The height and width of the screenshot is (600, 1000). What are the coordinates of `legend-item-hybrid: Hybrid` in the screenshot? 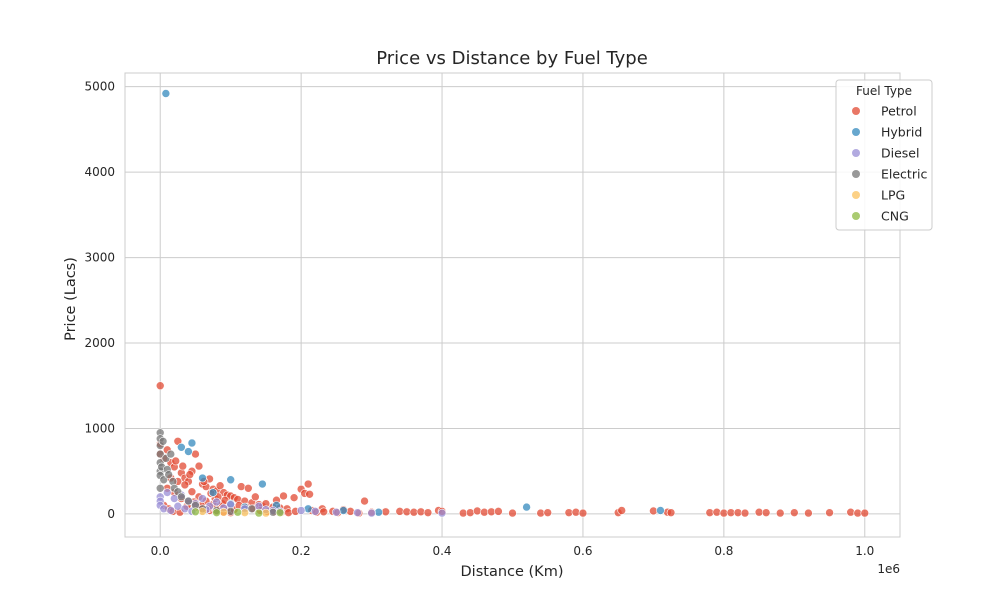 It's located at (887, 132).